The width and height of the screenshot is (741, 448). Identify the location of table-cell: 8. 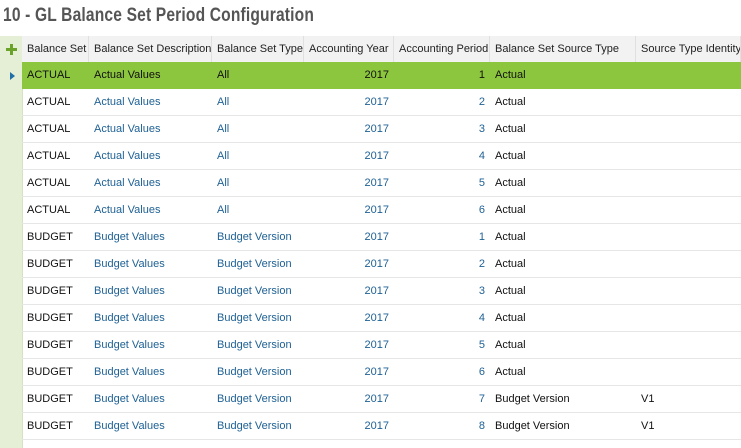
(481, 426).